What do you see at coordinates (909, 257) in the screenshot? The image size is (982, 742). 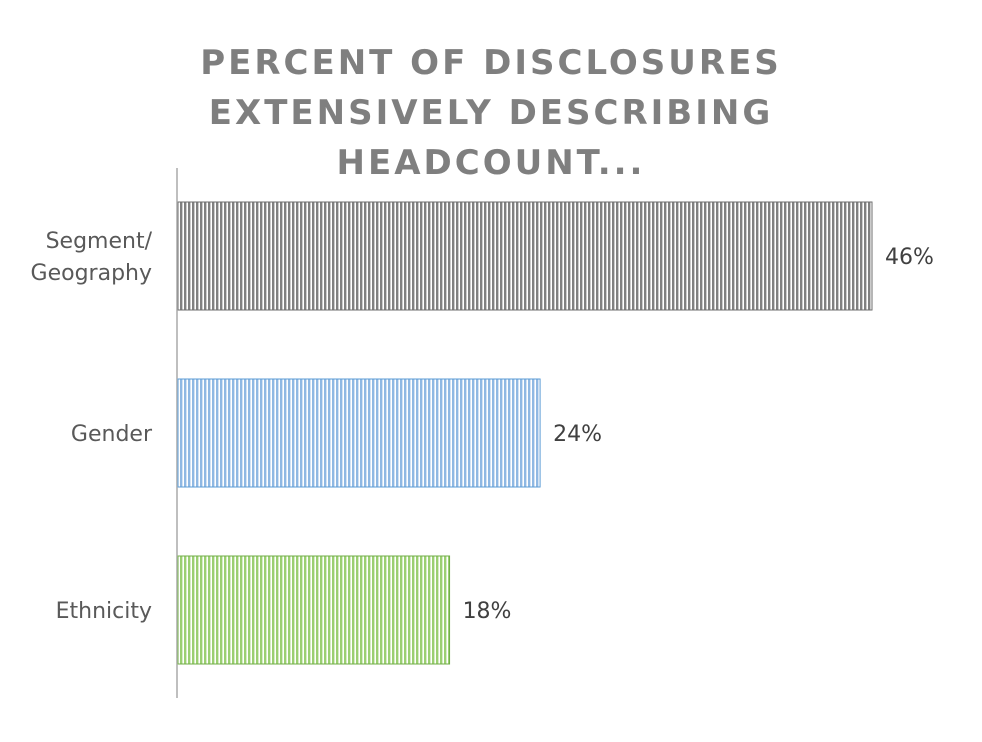 I see `value-label-0: 46%` at bounding box center [909, 257].